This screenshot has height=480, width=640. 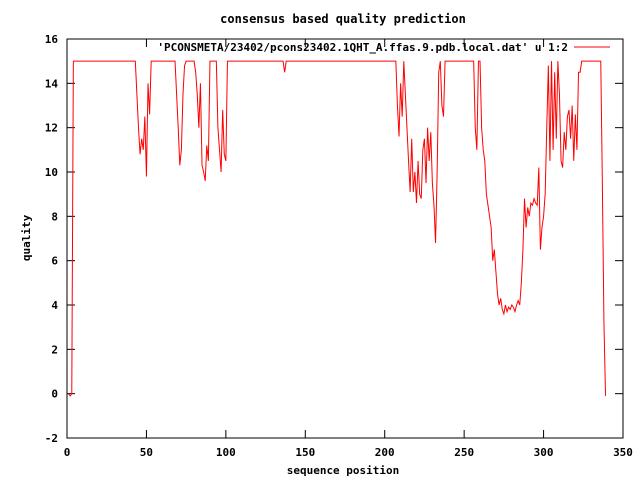 What do you see at coordinates (544, 452) in the screenshot?
I see `x-tick-label: 300` at bounding box center [544, 452].